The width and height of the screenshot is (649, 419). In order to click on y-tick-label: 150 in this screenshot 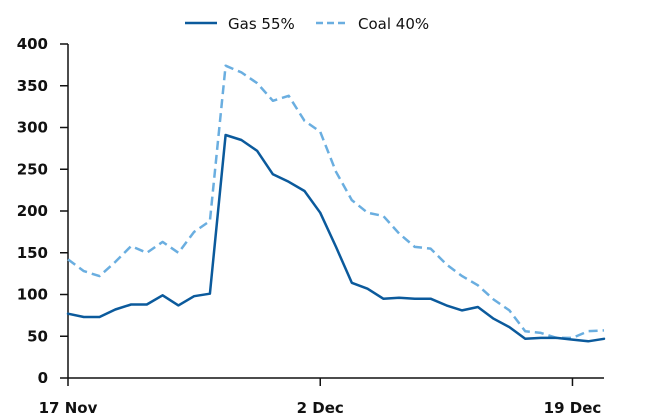, I will do `click(32, 253)`.